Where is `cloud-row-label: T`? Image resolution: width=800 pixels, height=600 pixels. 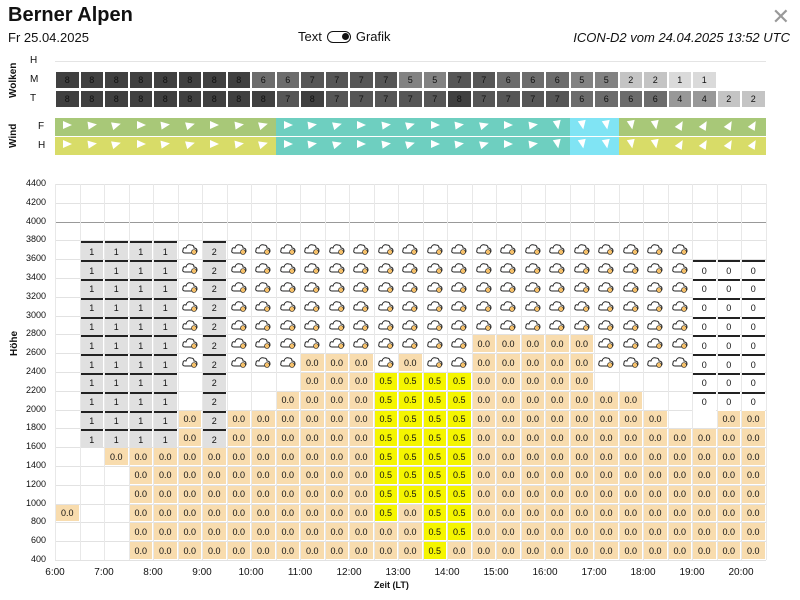
cloud-row-label: T is located at coordinates (33, 98).